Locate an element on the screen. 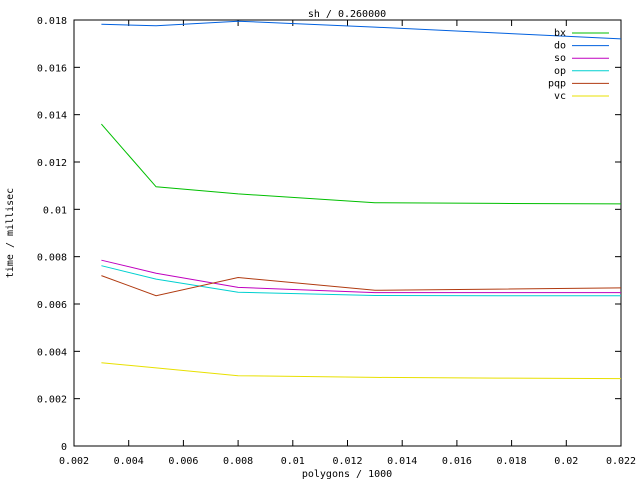  y-tick-label: 0 is located at coordinates (64, 447).